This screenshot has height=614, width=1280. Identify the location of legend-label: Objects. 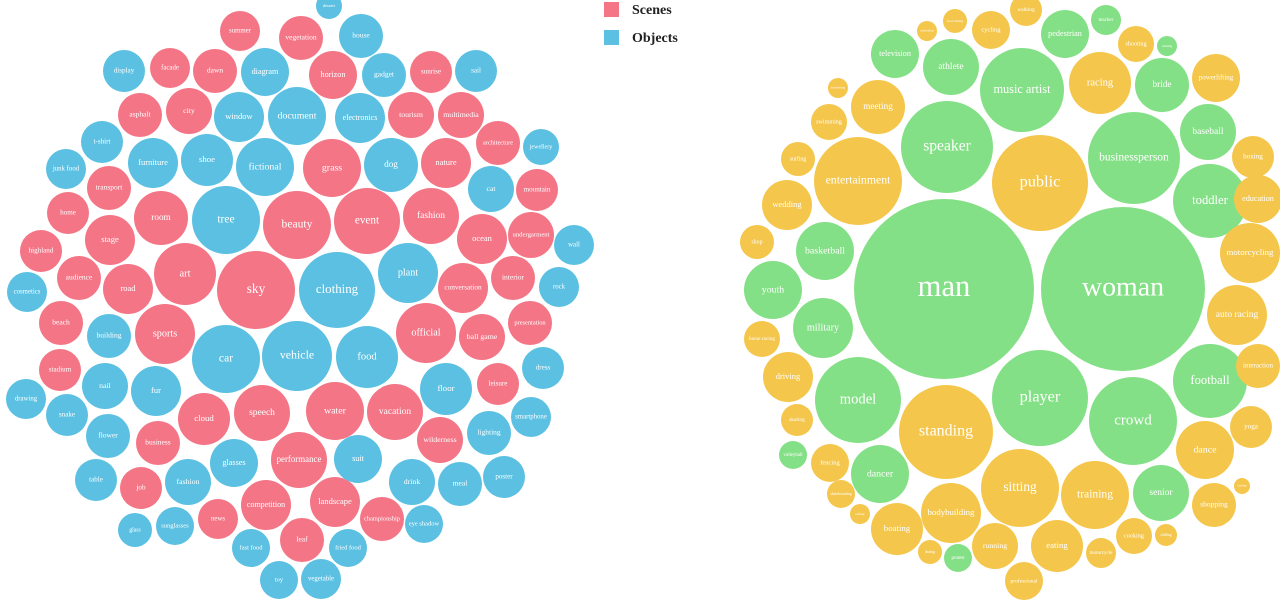
(655, 38).